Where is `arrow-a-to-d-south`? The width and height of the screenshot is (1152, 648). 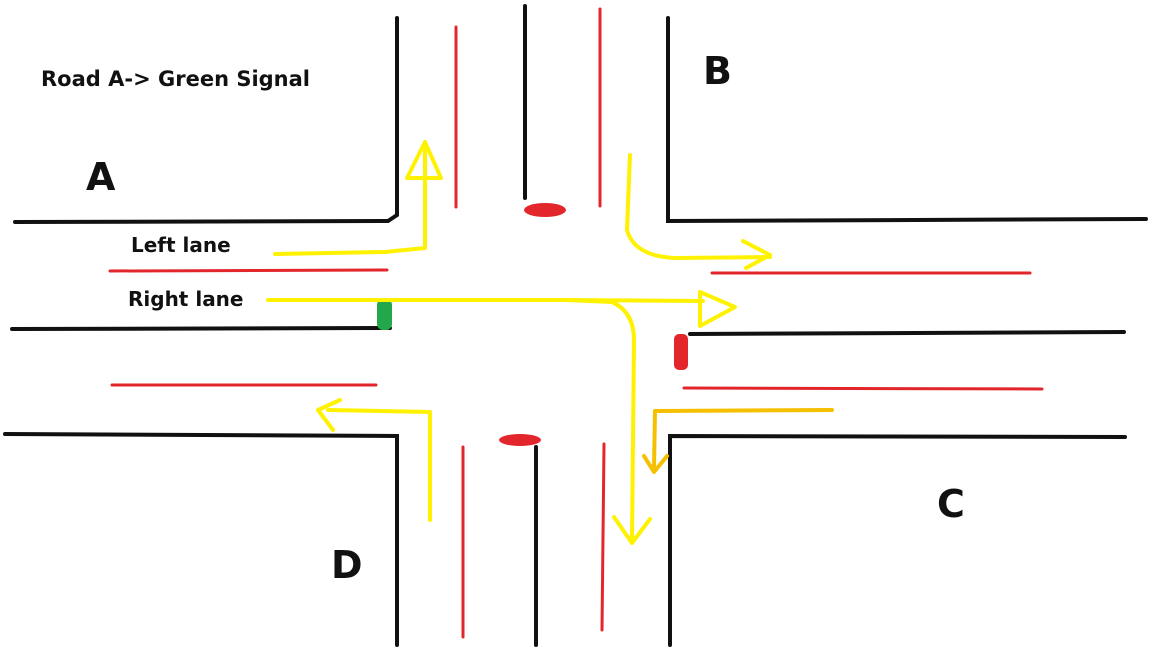 arrow-a-to-d-south is located at coordinates (600, 420).